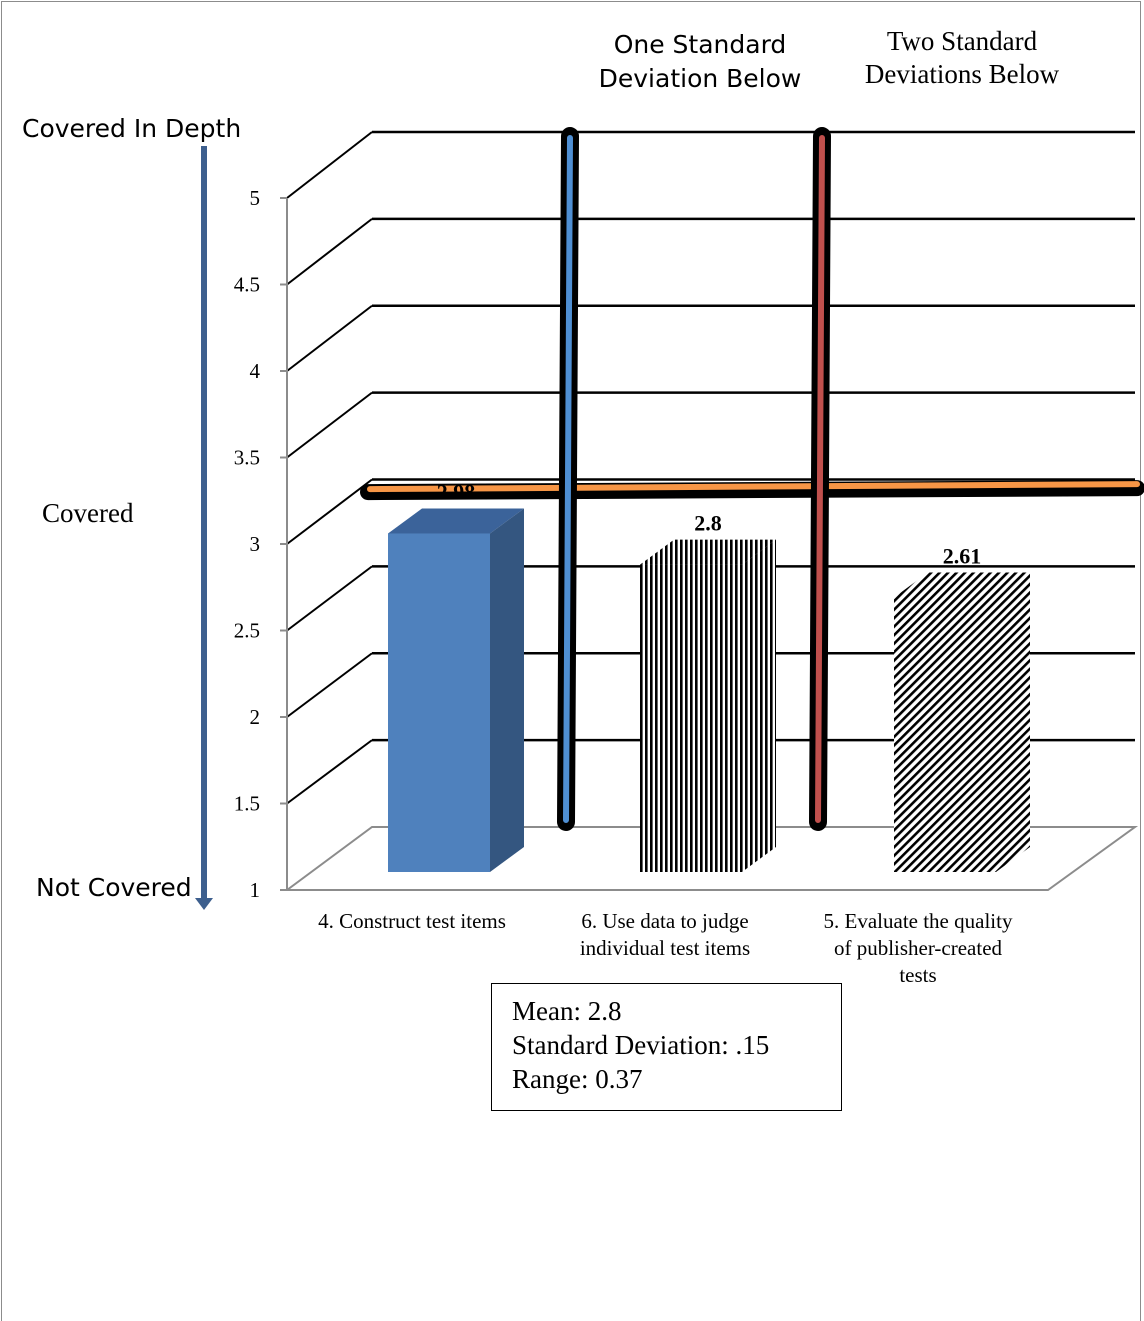 The height and width of the screenshot is (1321, 1144). Describe the element at coordinates (918, 948) in the screenshot. I see `category-label: of publisher-created` at that location.